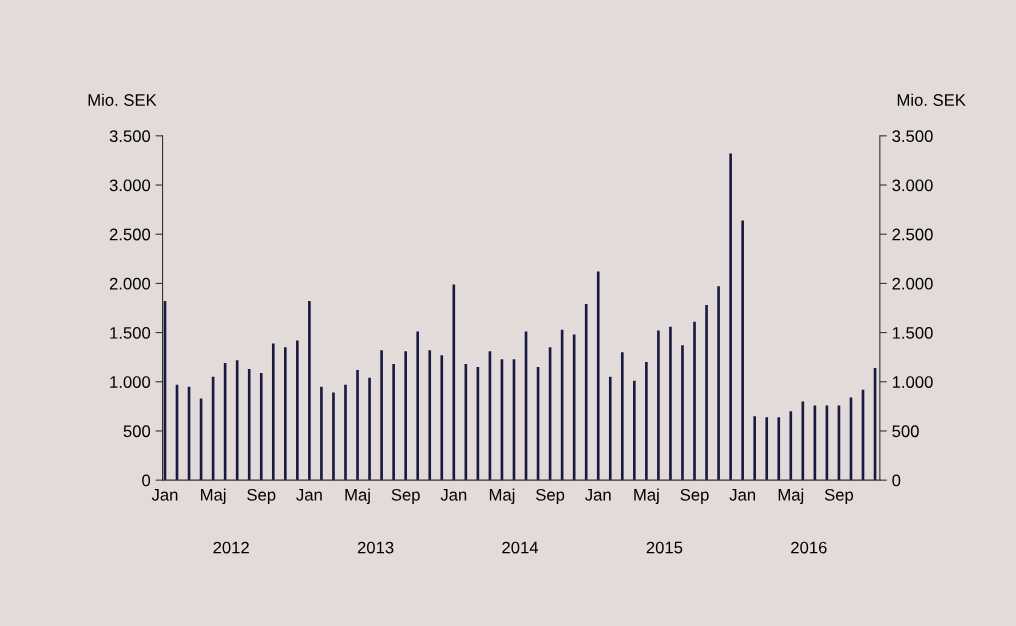 This screenshot has width=1016, height=626. What do you see at coordinates (912, 382) in the screenshot?
I see `y2-tick-label: 1.000` at bounding box center [912, 382].